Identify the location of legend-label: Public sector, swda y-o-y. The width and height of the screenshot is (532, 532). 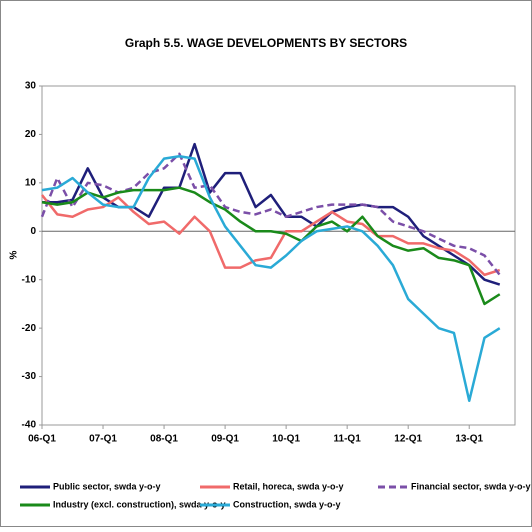
(107, 486).